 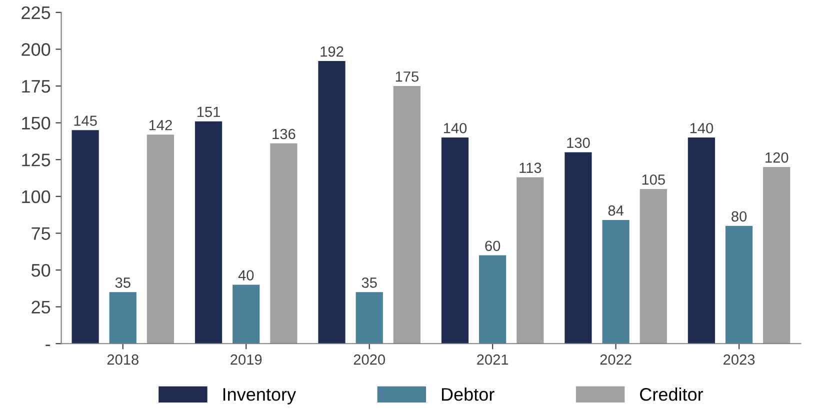 I want to click on data-label: 40, so click(x=246, y=275).